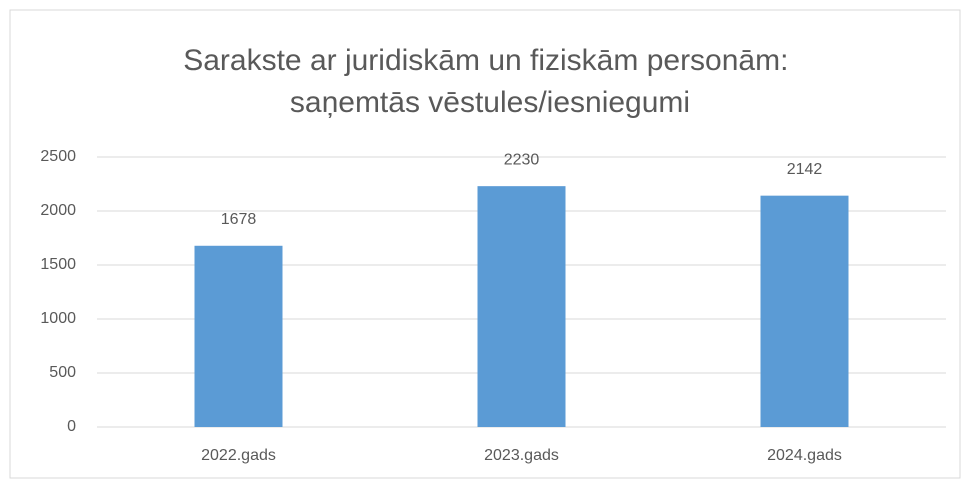  I want to click on y-tick-label: 500, so click(62, 372).